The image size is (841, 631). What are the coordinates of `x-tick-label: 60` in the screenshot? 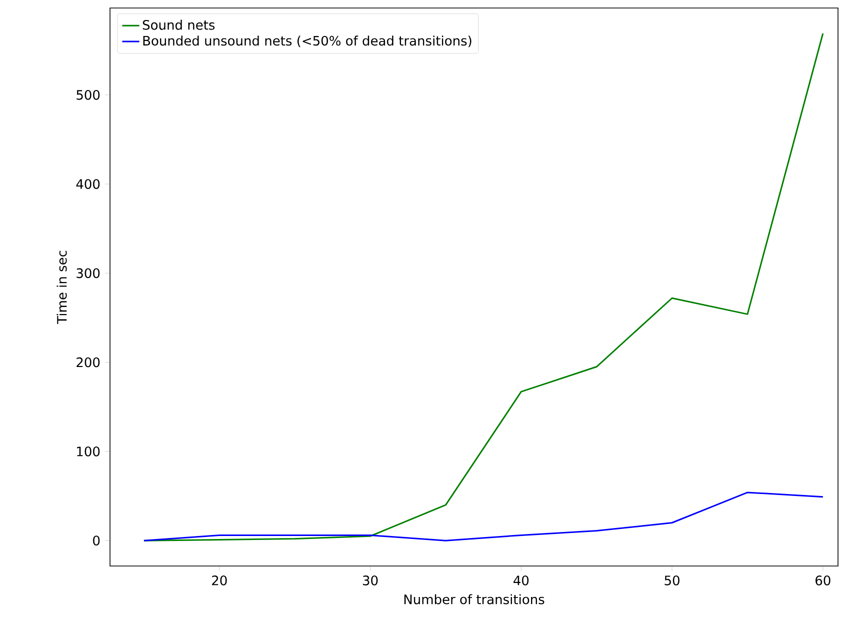 It's located at (823, 581).